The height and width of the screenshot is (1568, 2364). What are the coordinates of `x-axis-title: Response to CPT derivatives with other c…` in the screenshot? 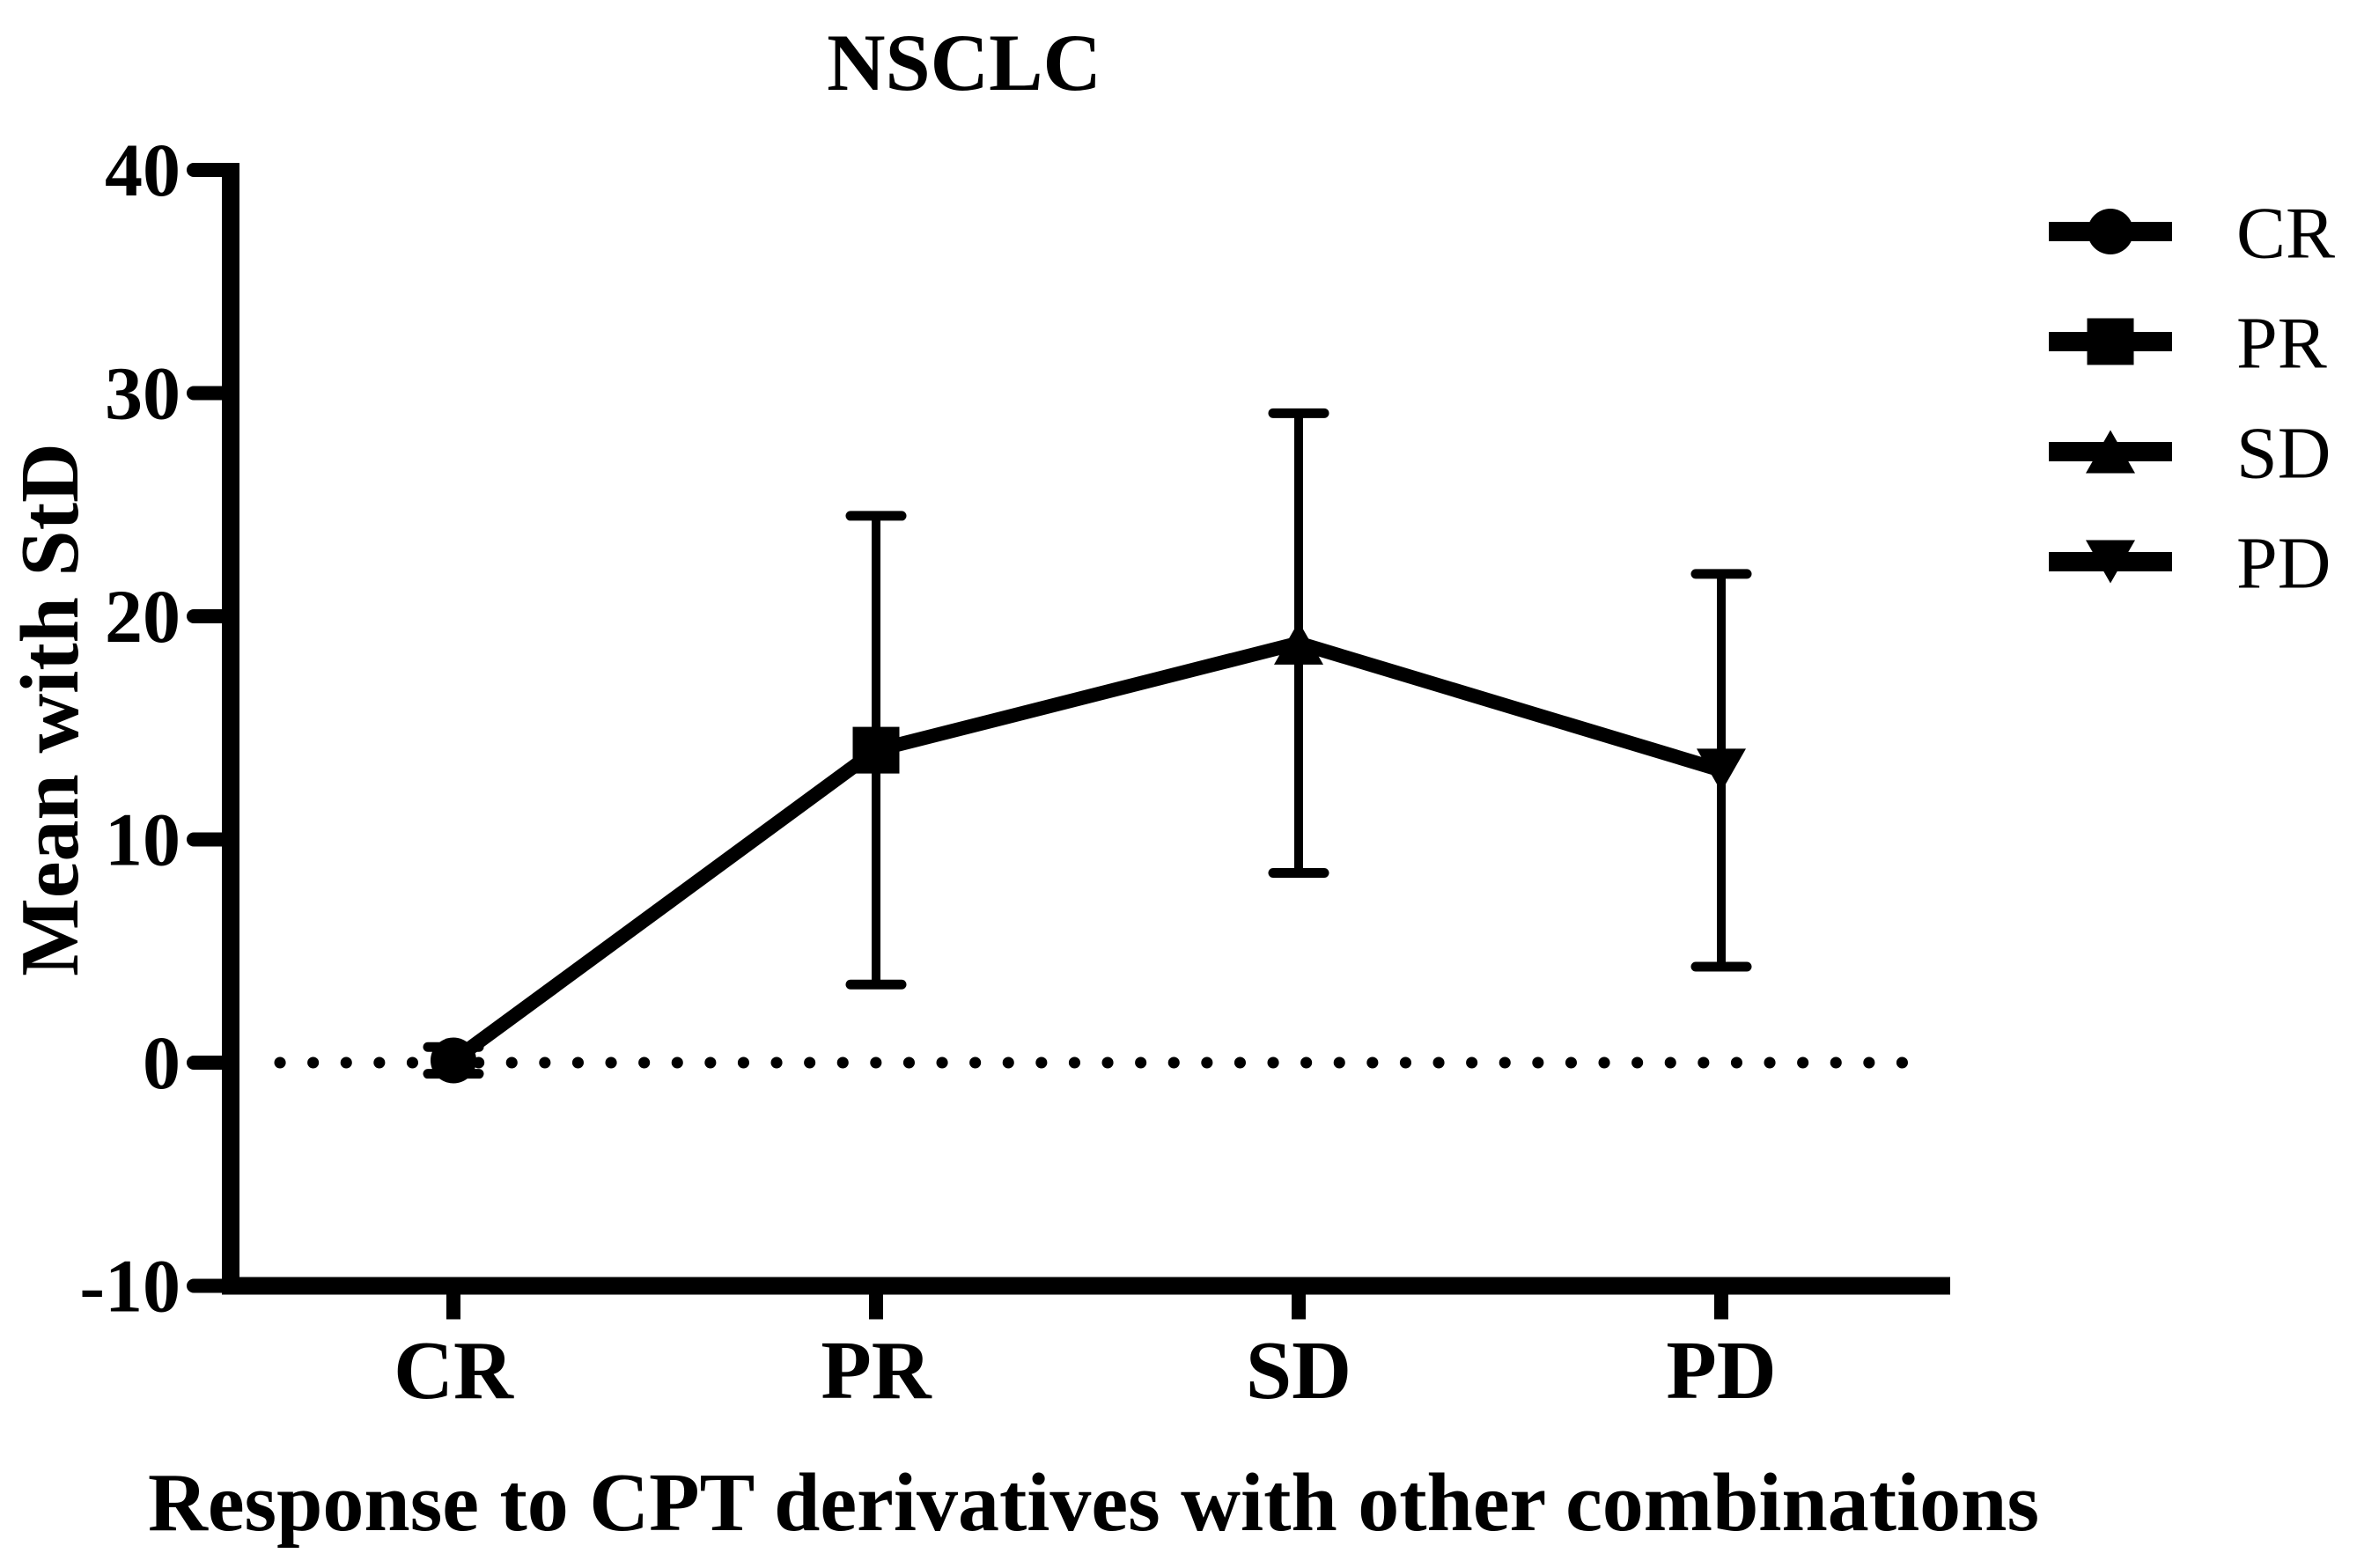 It's located at (1093, 1503).